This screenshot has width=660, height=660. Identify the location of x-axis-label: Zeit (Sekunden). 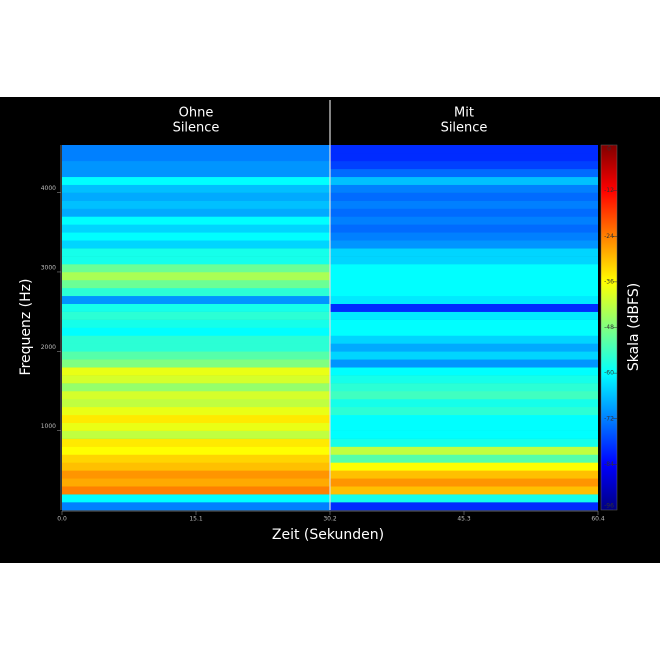
(328, 535).